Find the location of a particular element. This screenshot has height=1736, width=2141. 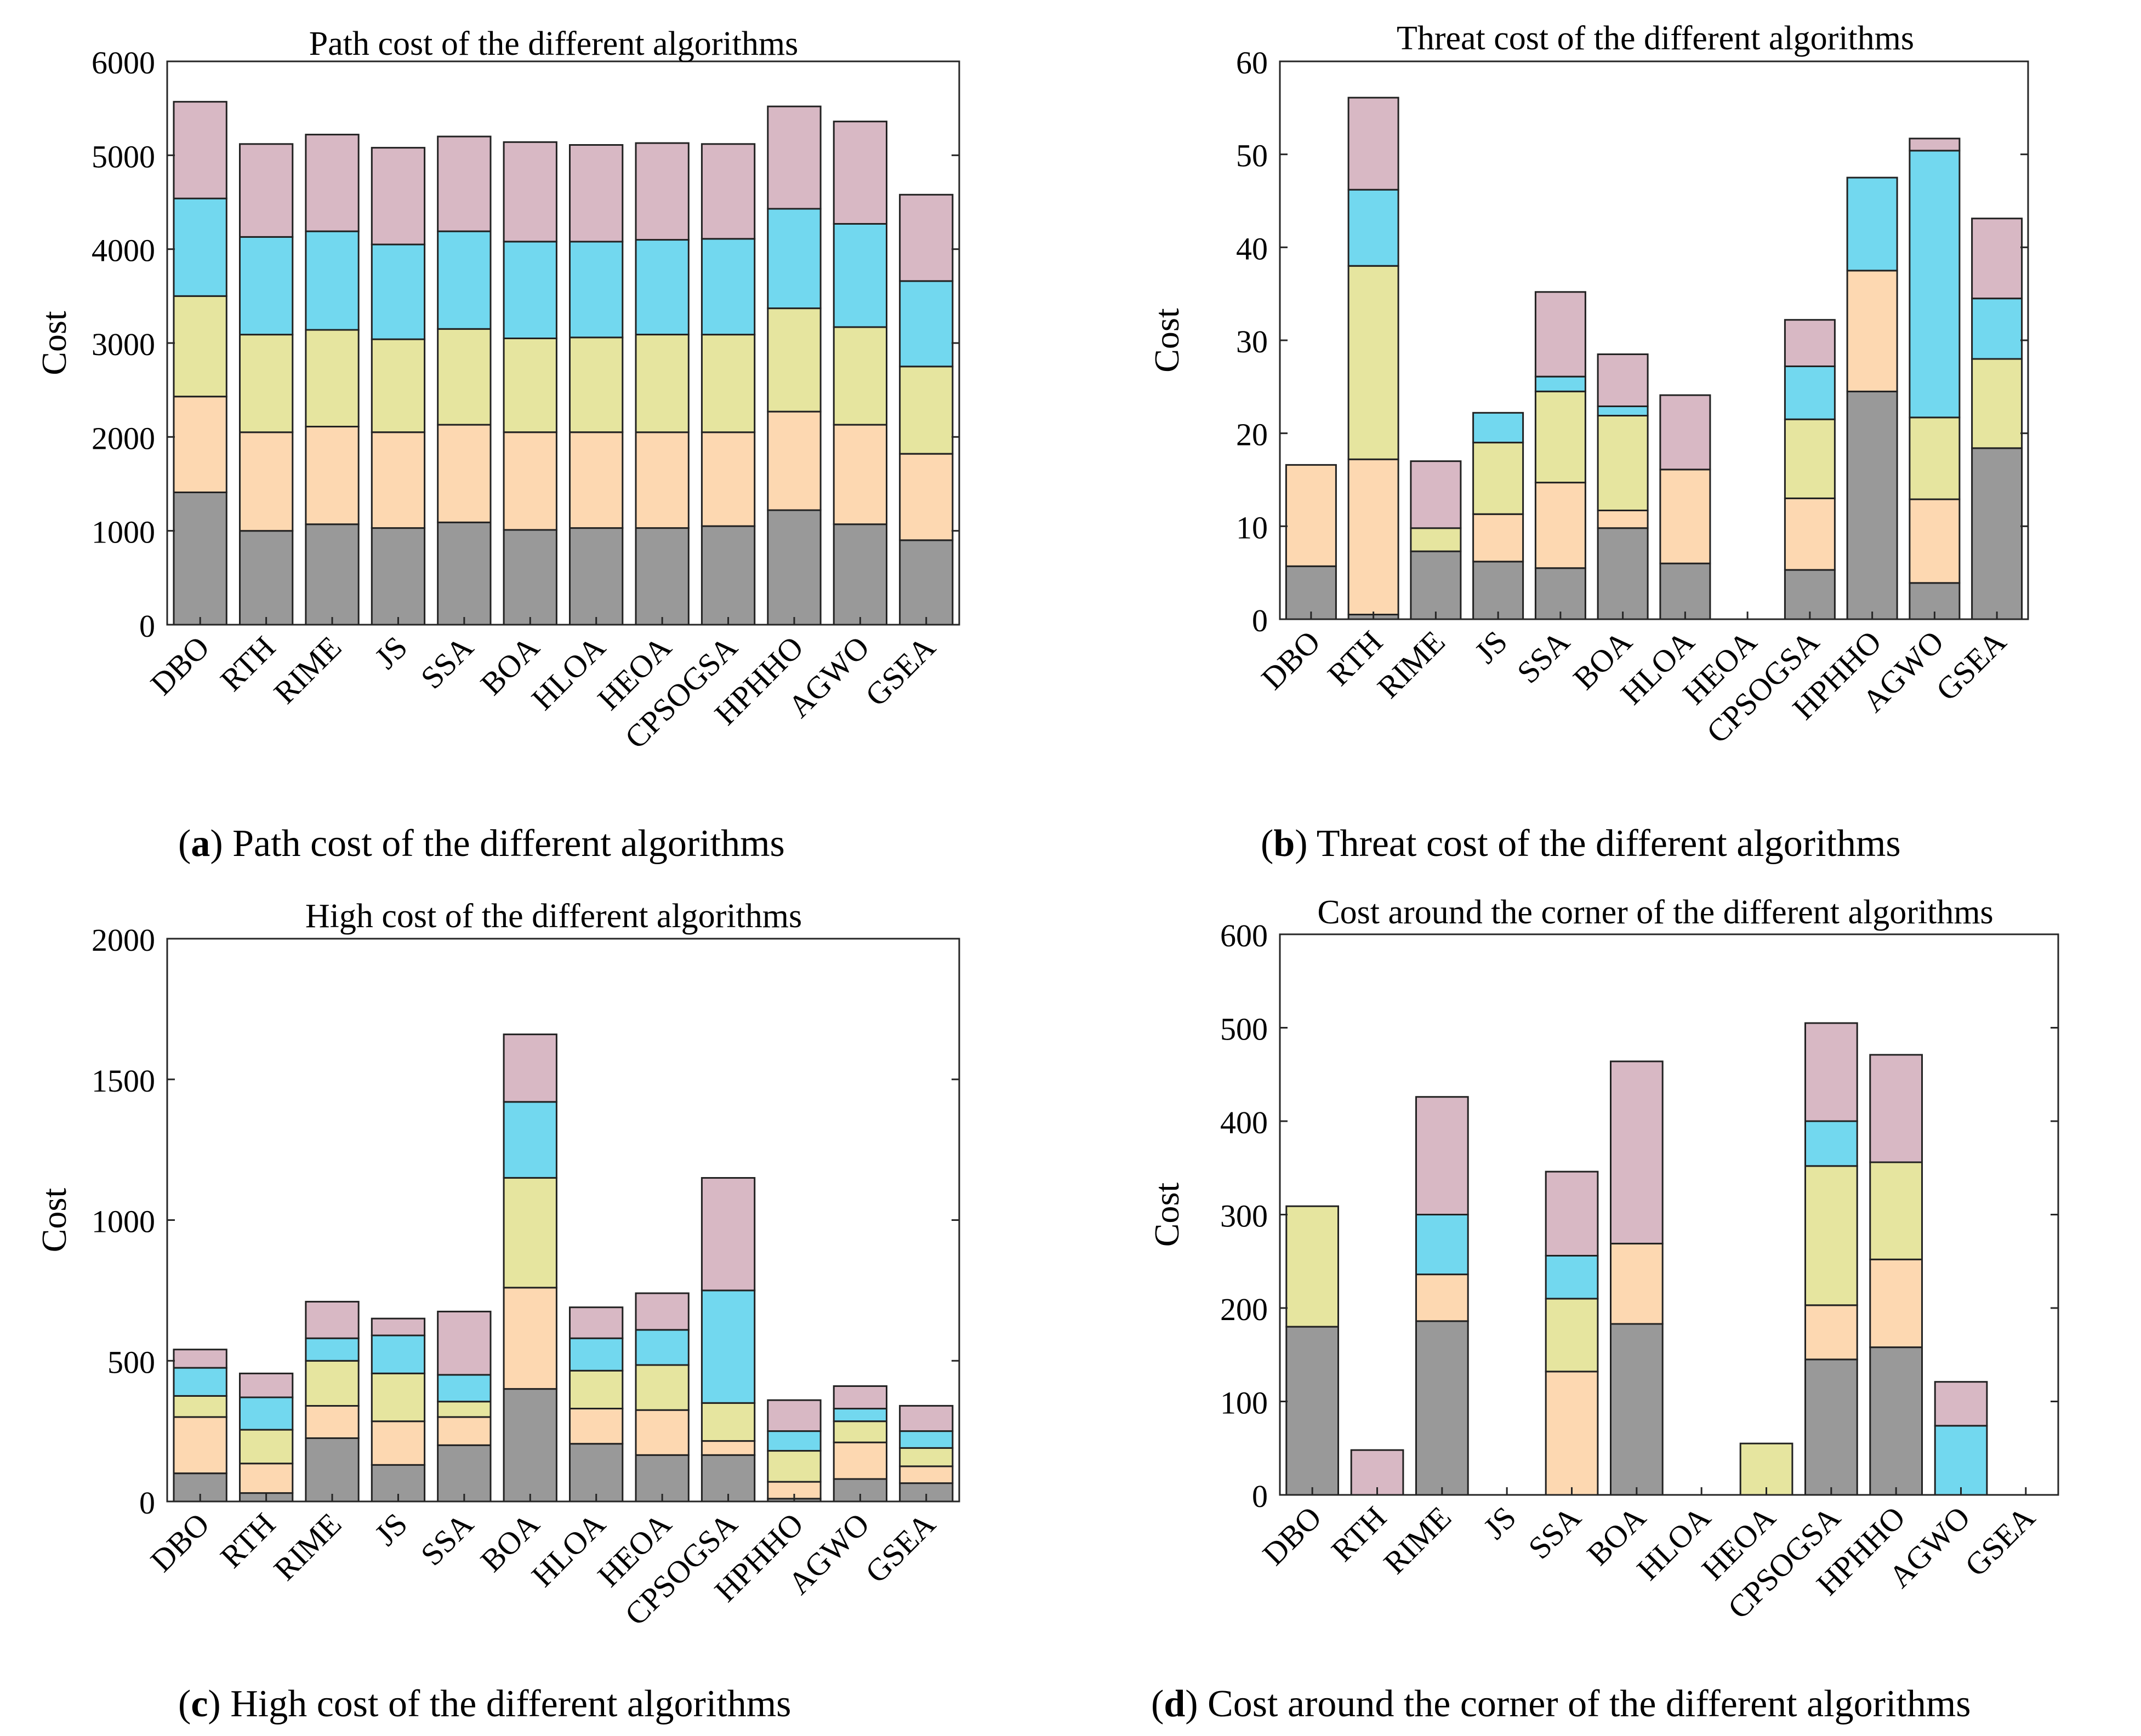

bar-gsea-seg2 is located at coordinates (926, 1475).